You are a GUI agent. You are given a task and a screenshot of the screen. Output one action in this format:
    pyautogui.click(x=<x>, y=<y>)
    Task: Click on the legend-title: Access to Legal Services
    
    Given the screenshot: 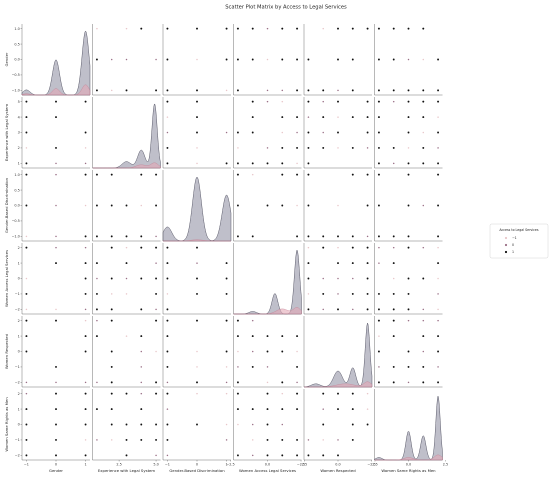 What is the action you would take?
    pyautogui.click(x=518, y=230)
    